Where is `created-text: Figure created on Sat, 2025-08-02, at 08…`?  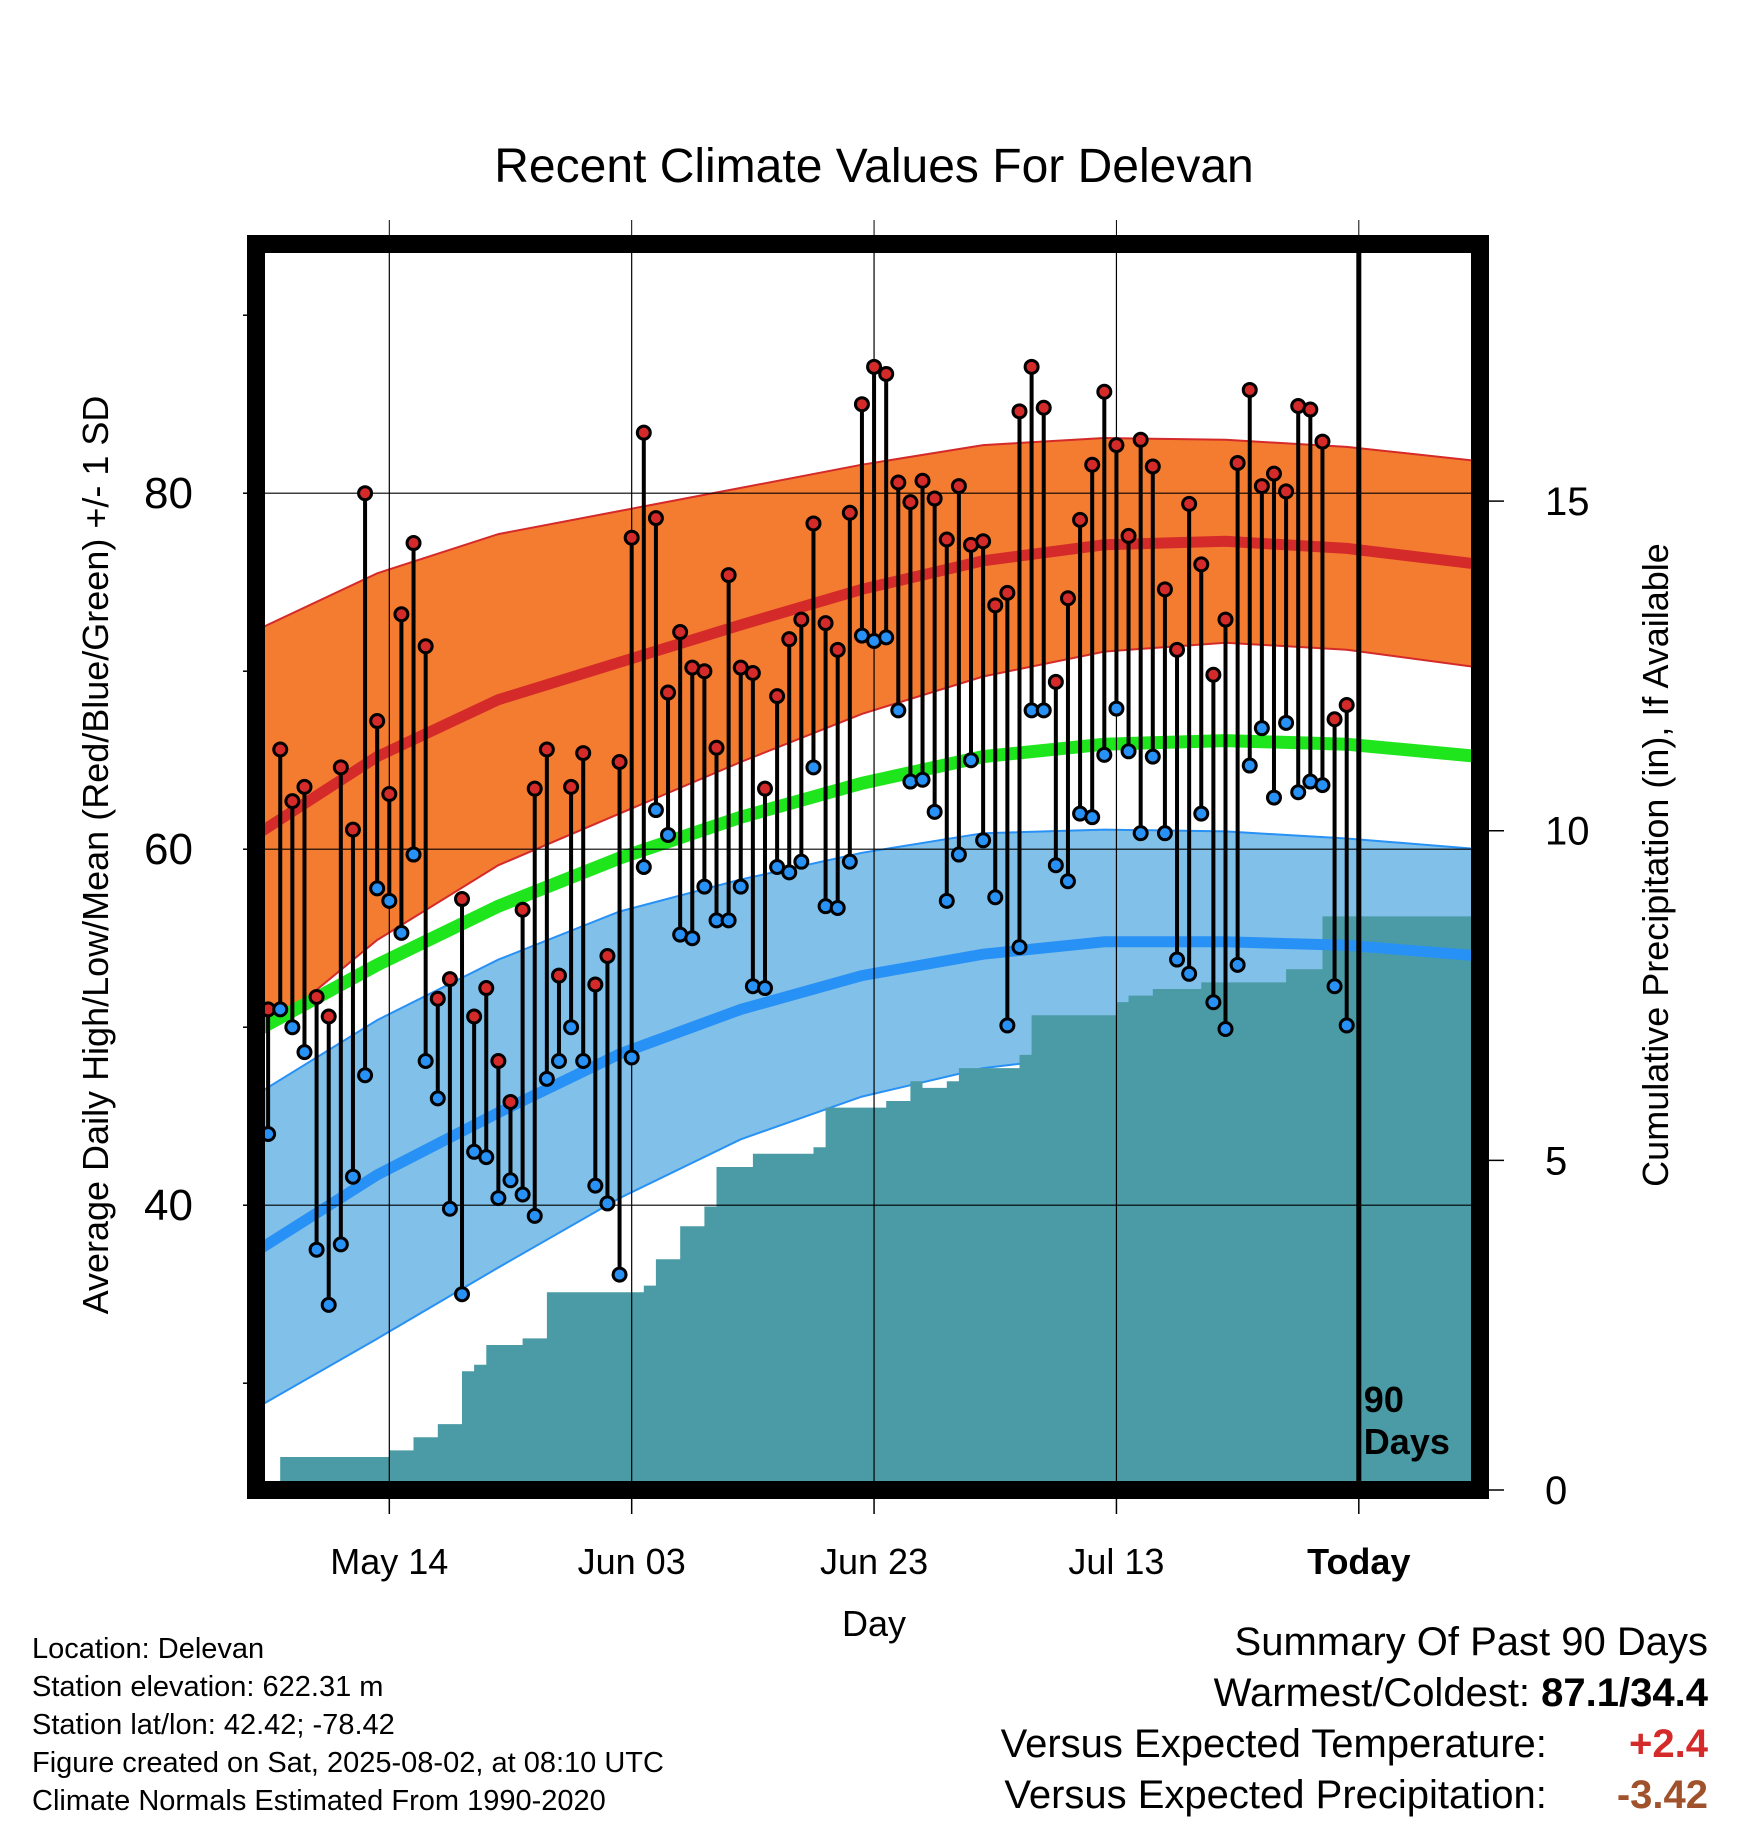 created-text: Figure created on Sat, 2025-08-02, at 08… is located at coordinates (348, 1763).